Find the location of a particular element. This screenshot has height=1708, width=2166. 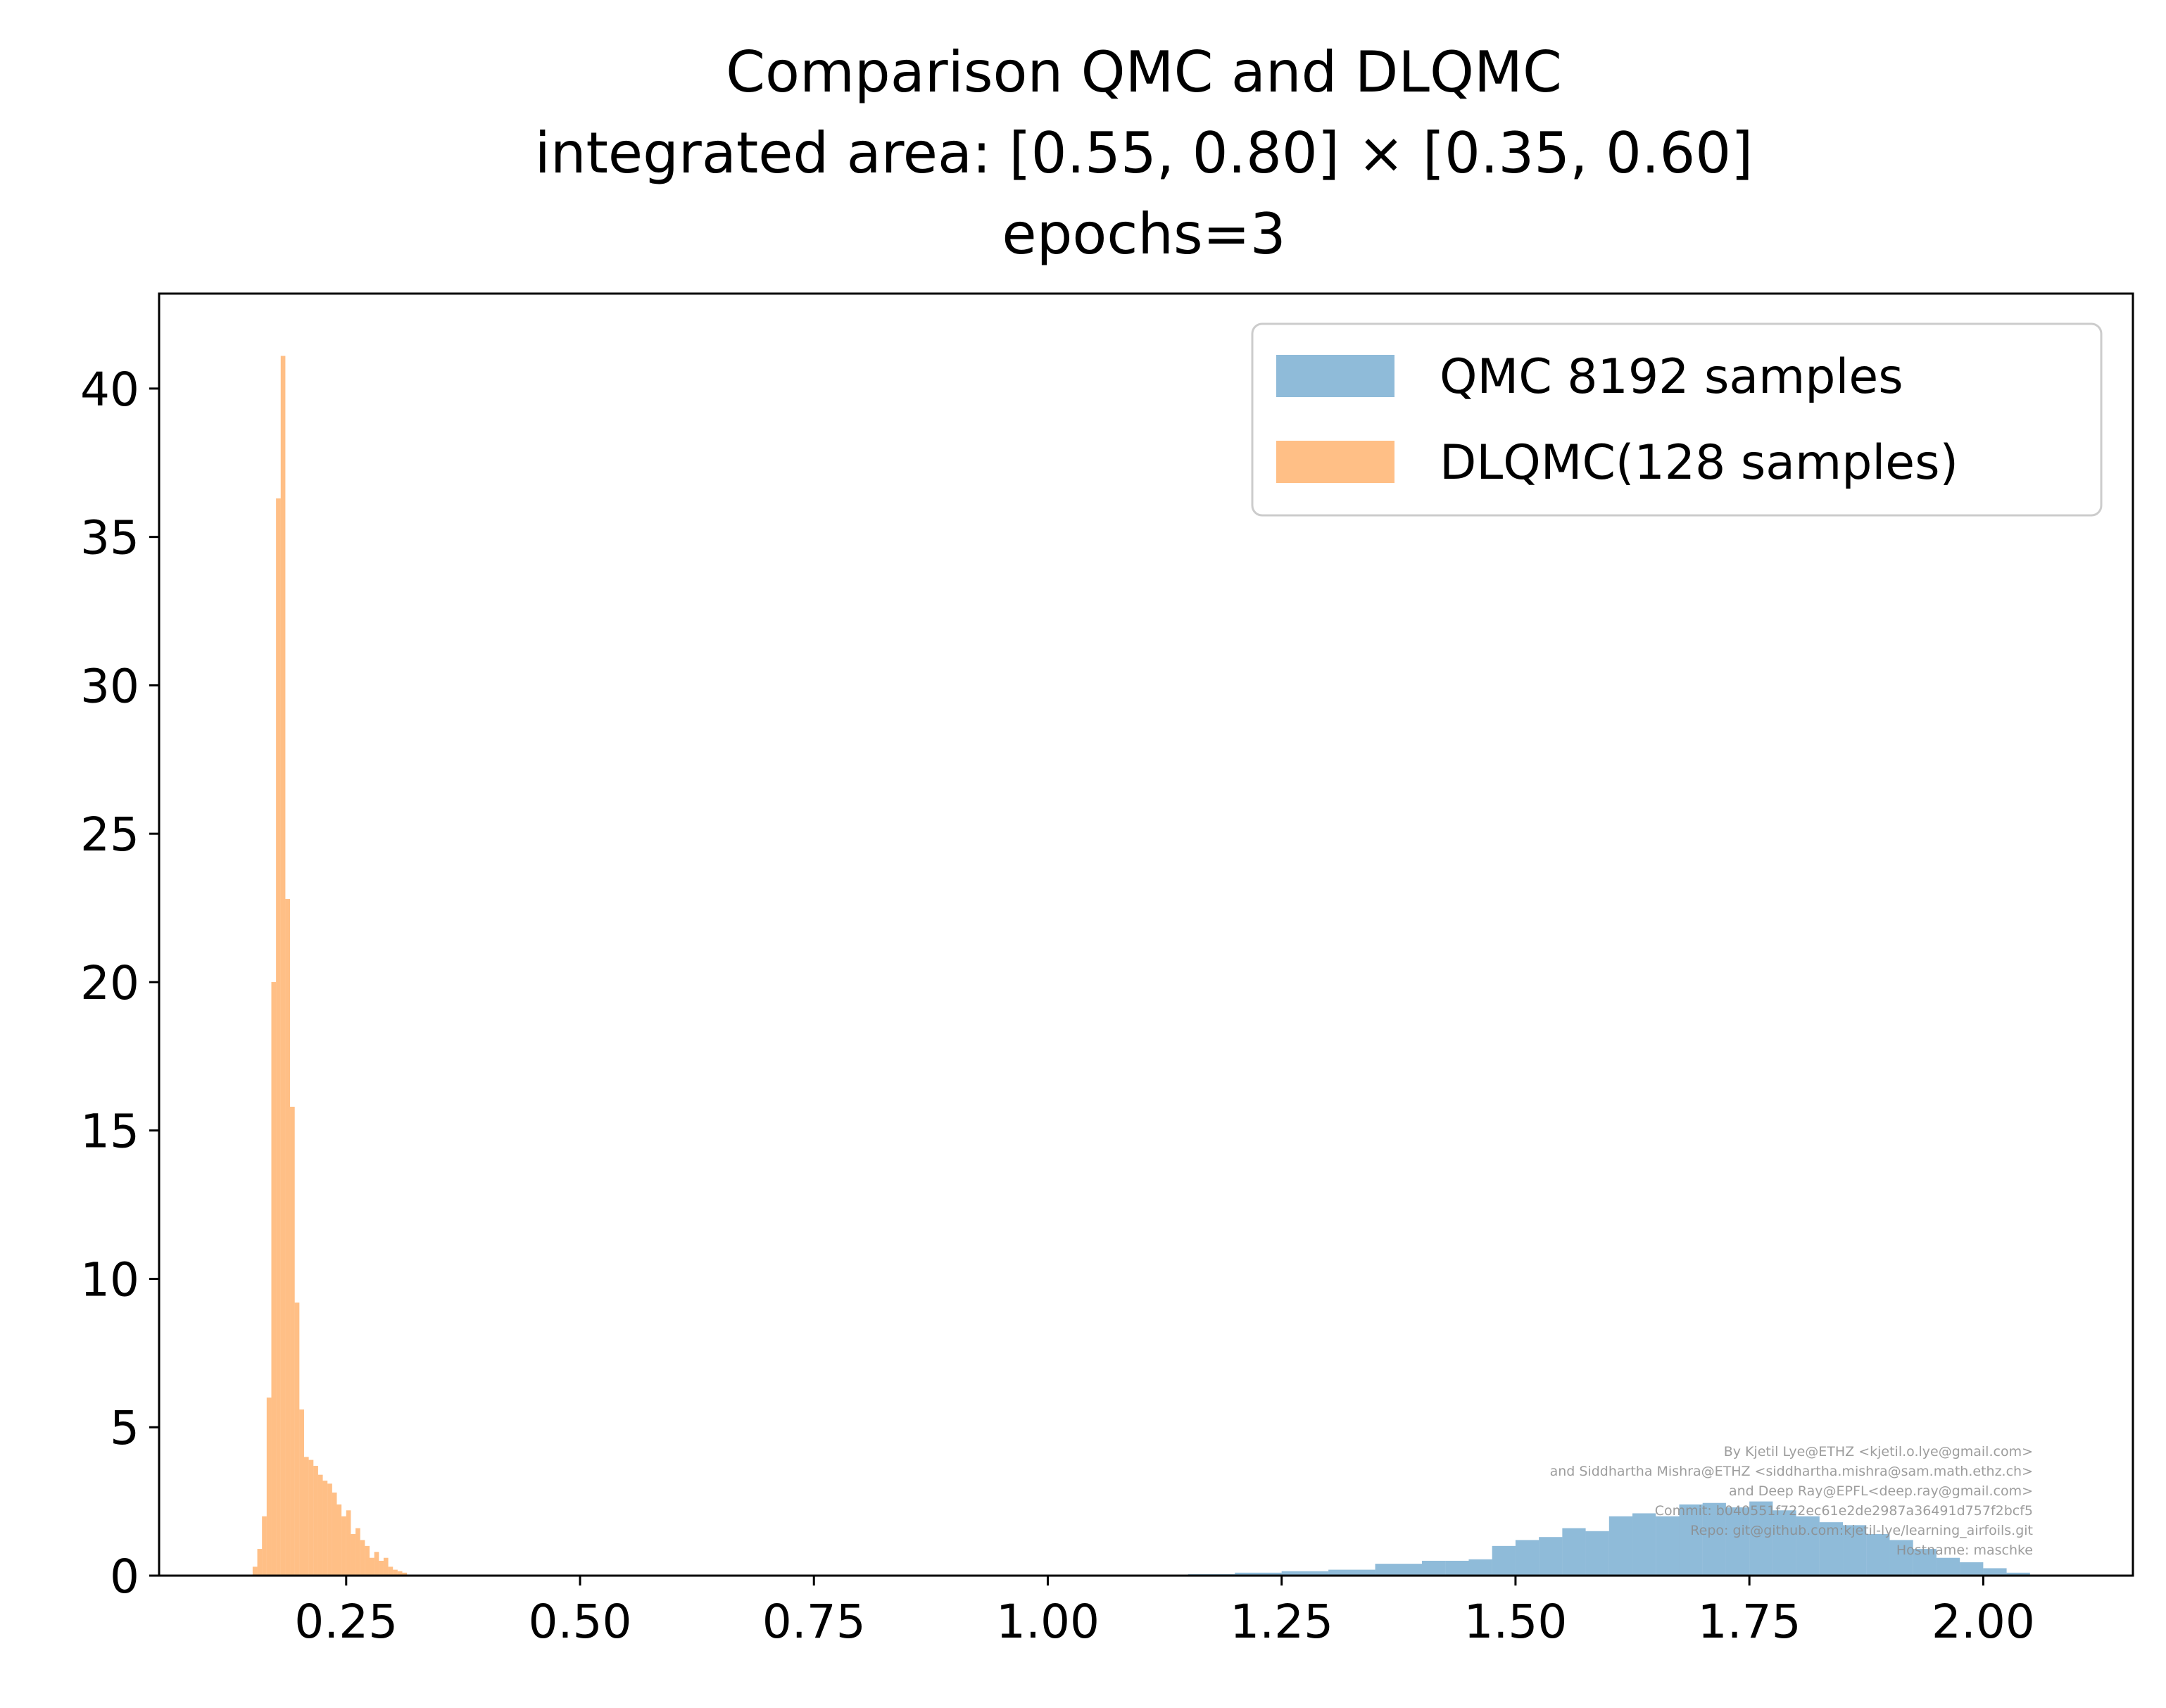

watermark-line: Hostname: maschke is located at coordinates (1965, 1550).